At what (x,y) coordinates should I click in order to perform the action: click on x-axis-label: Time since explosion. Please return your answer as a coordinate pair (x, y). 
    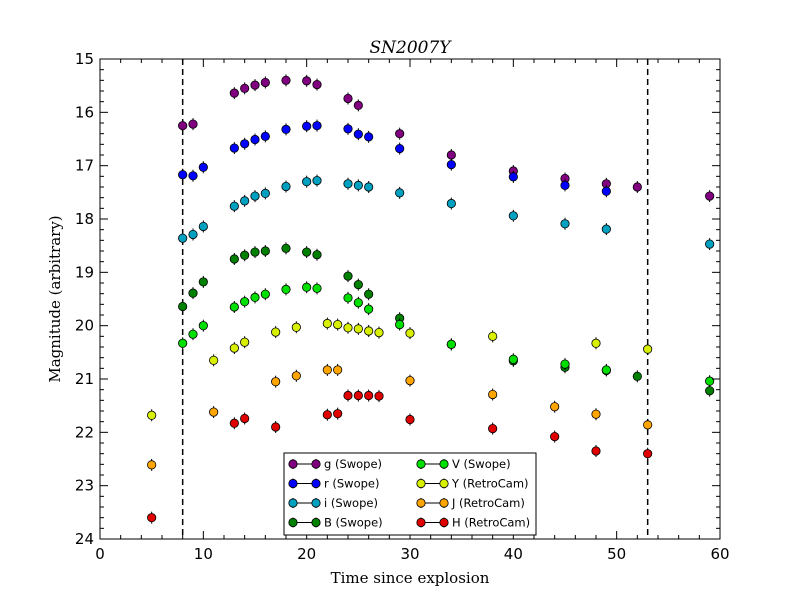
    Looking at the image, I should click on (410, 578).